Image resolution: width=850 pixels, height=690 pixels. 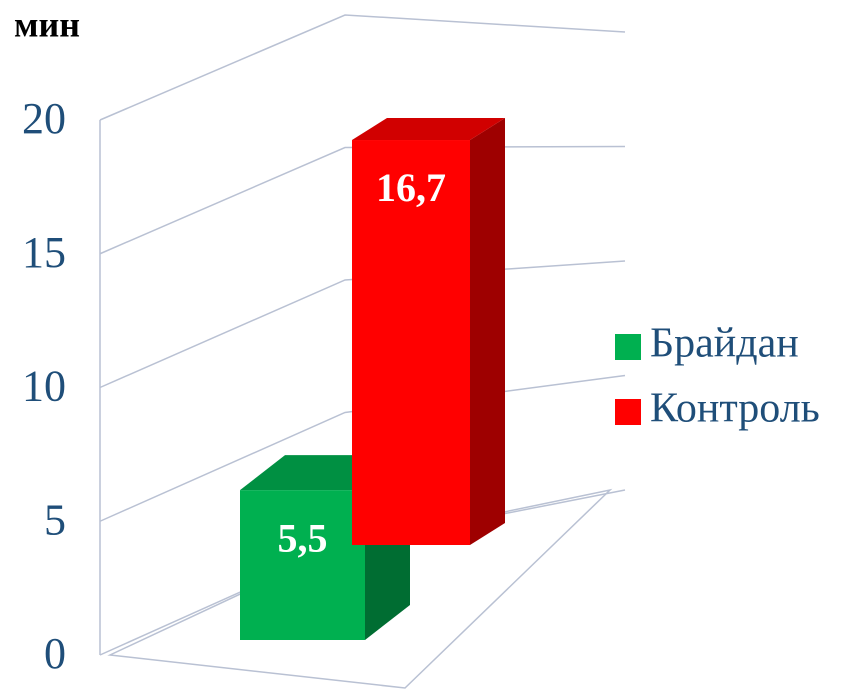 I want to click on y-tick-label: 20, so click(x=44, y=118).